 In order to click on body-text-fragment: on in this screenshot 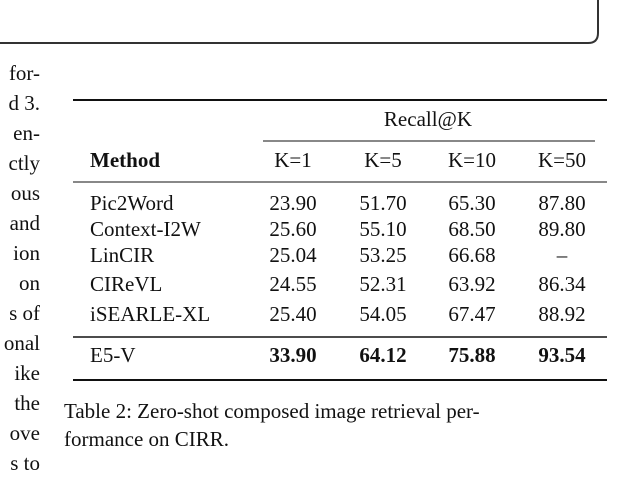, I will do `click(30, 283)`.